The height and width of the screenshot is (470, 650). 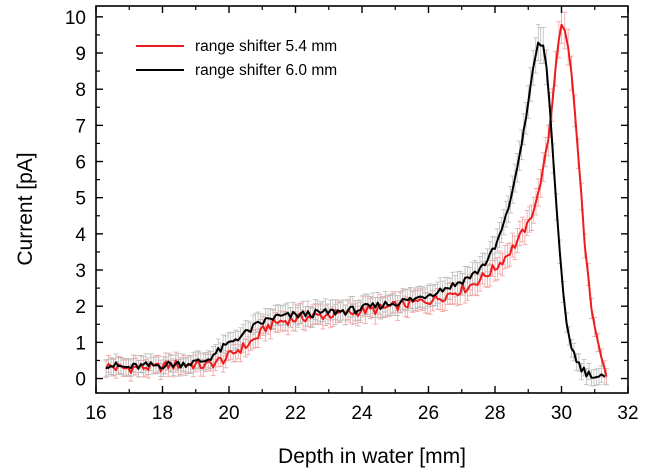 What do you see at coordinates (236, 58) in the screenshot?
I see `legend: range shifter 5.4 mm range shifter 6.0 mm` at bounding box center [236, 58].